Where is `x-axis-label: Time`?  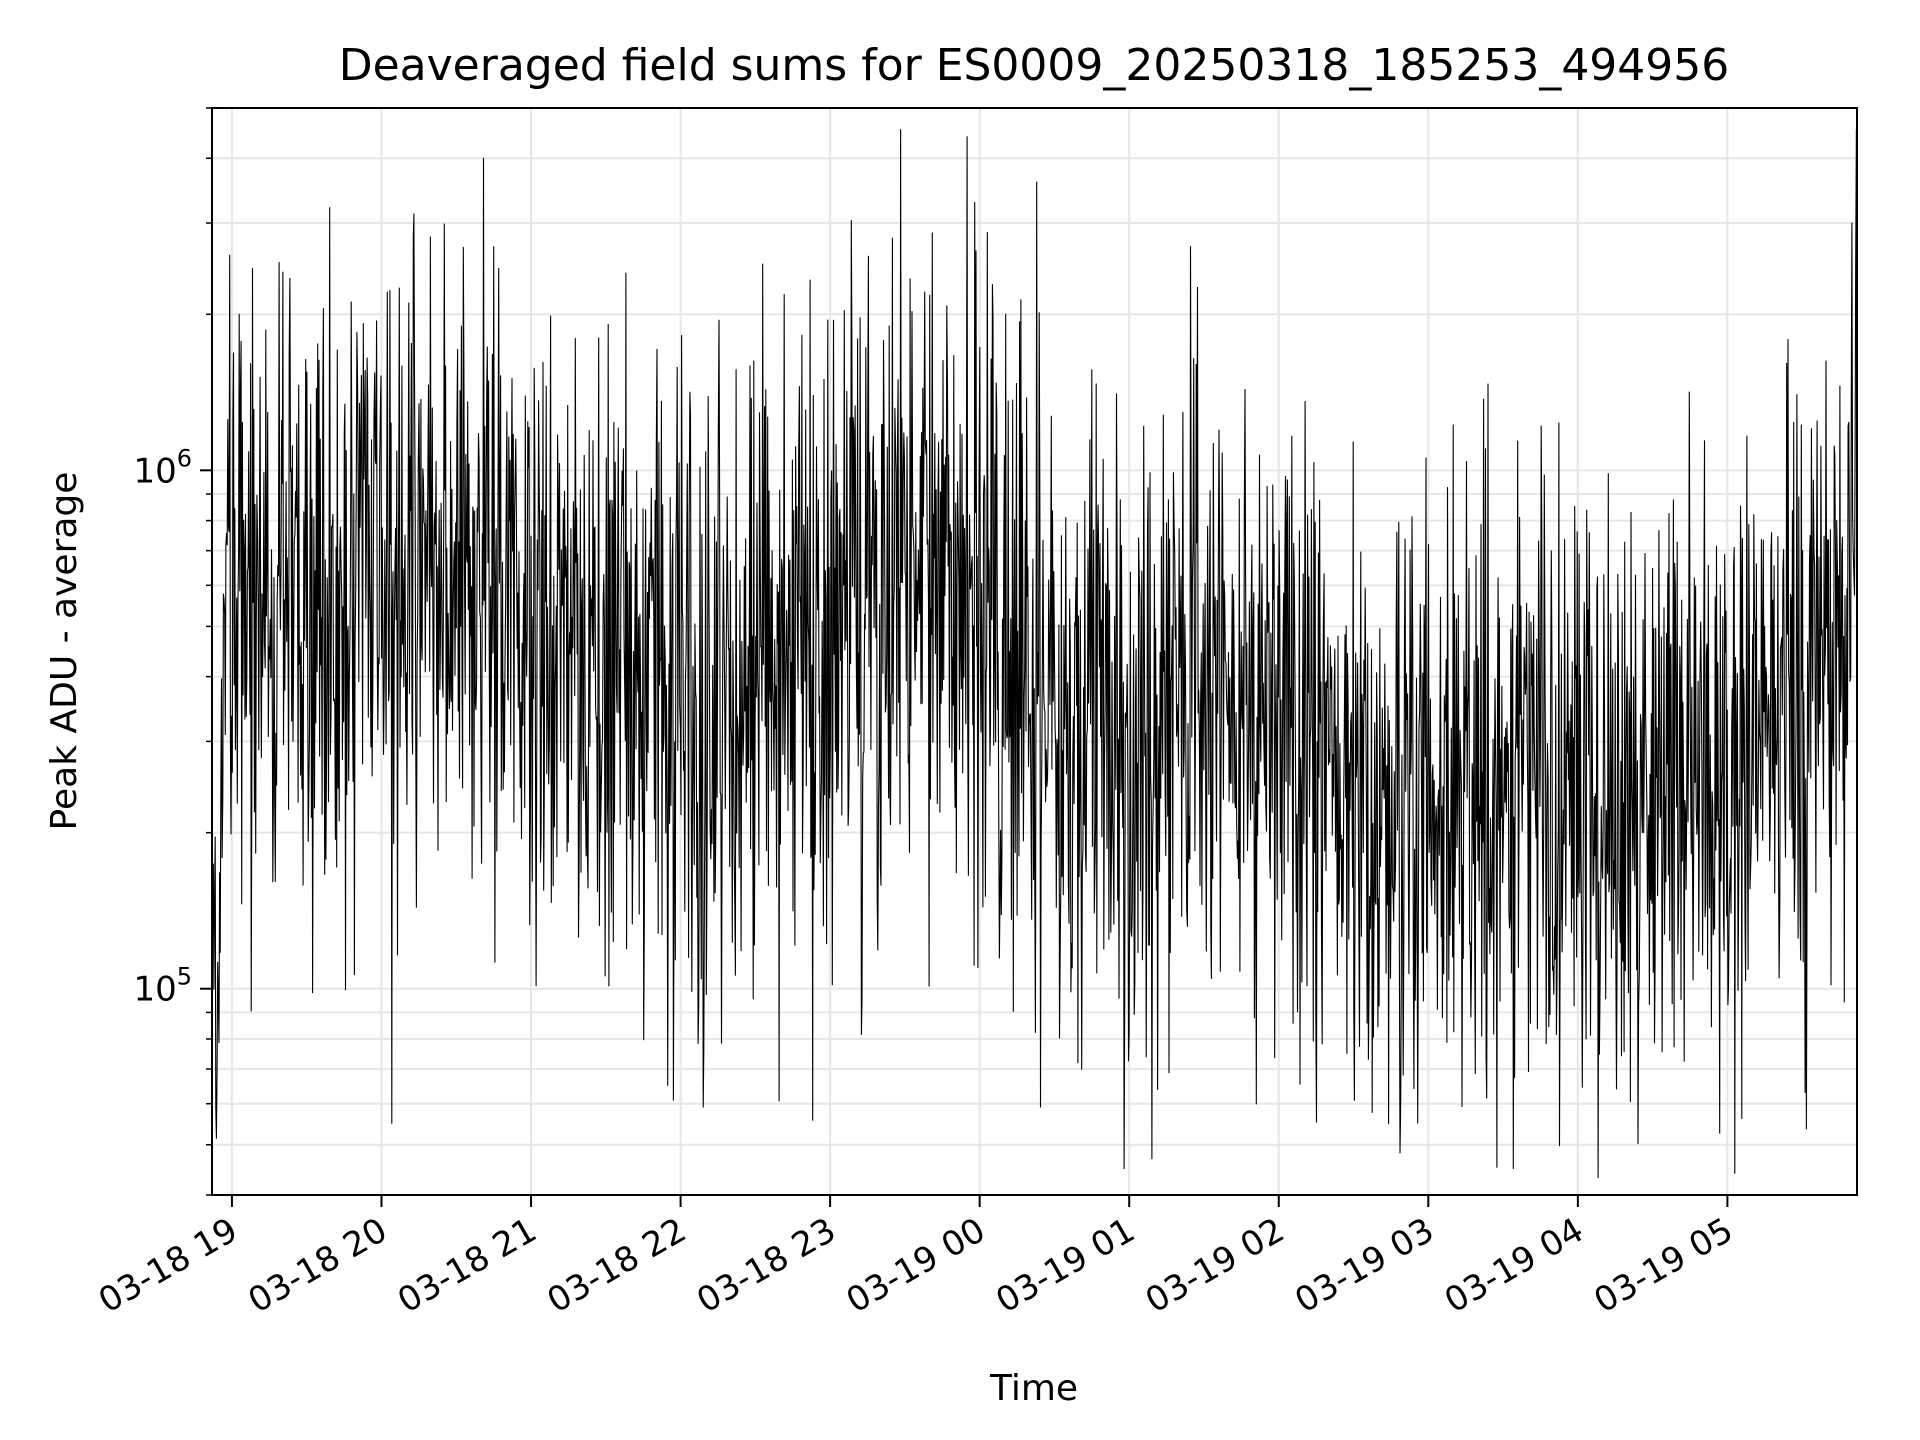
x-axis-label: Time is located at coordinates (1033, 1388).